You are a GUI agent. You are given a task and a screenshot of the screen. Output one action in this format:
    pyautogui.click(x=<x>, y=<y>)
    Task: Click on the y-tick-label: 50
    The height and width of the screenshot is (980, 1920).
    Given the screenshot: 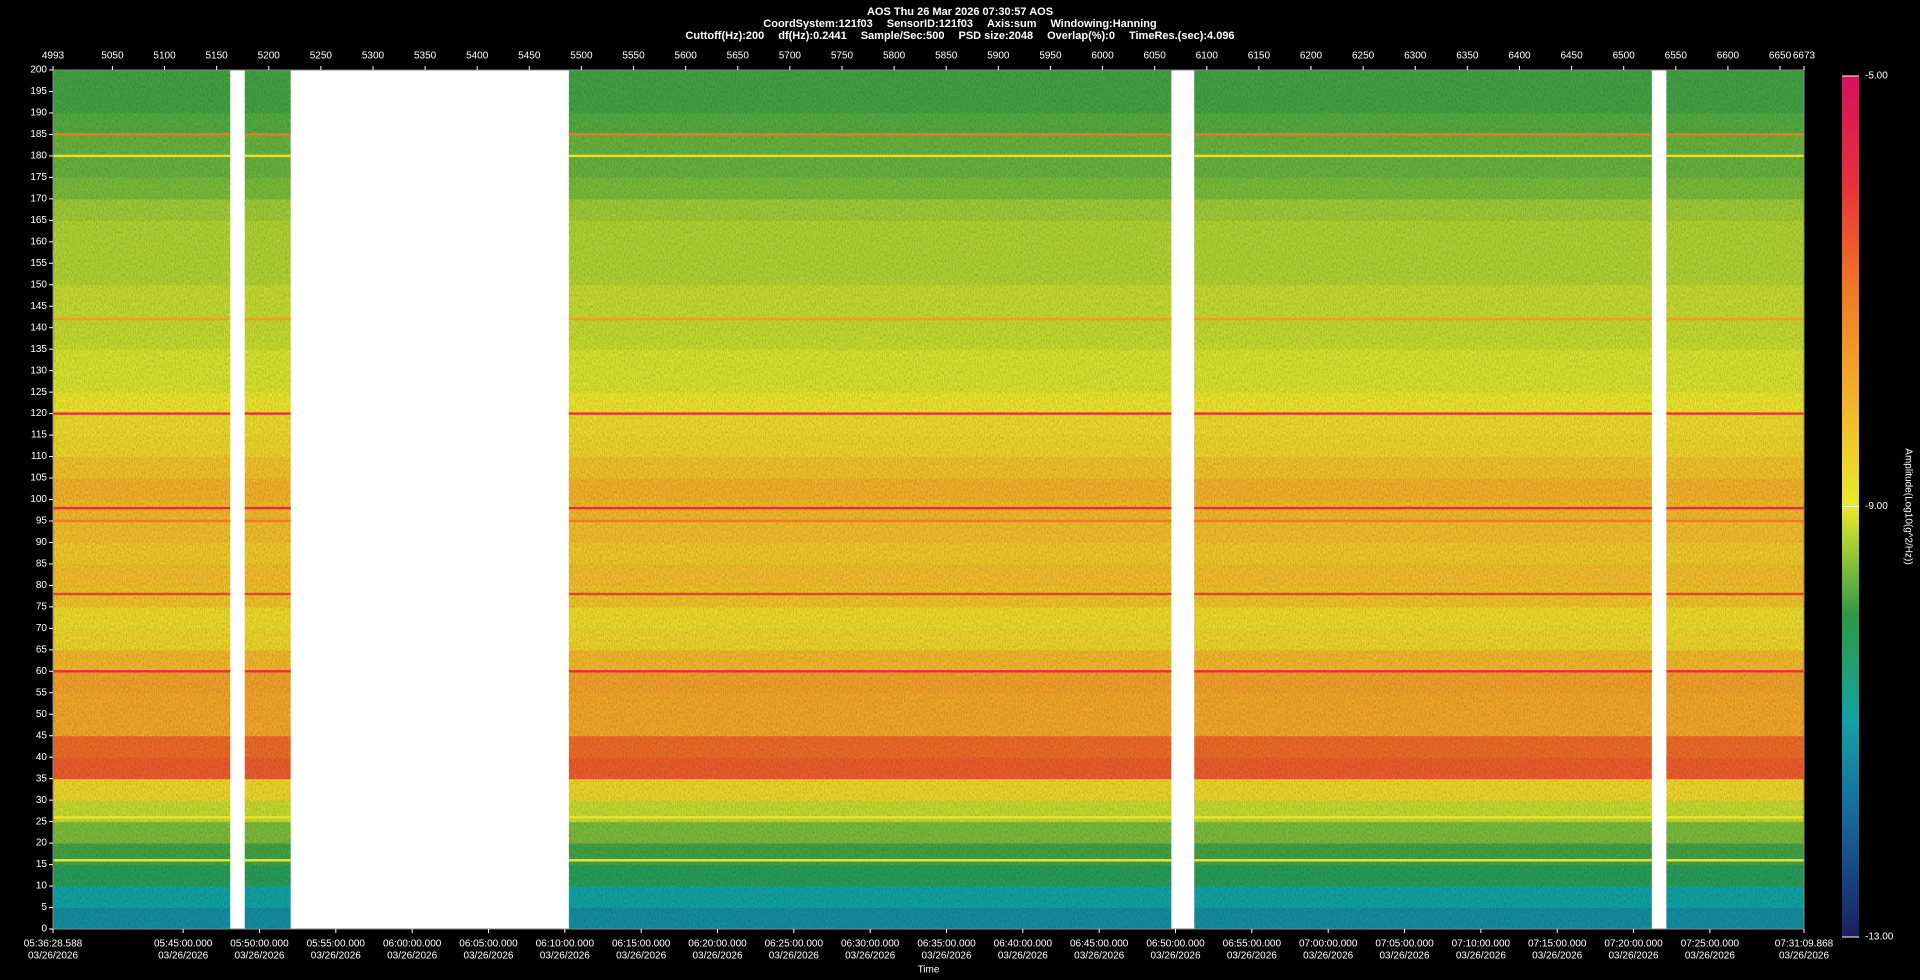 What is the action you would take?
    pyautogui.click(x=42, y=714)
    